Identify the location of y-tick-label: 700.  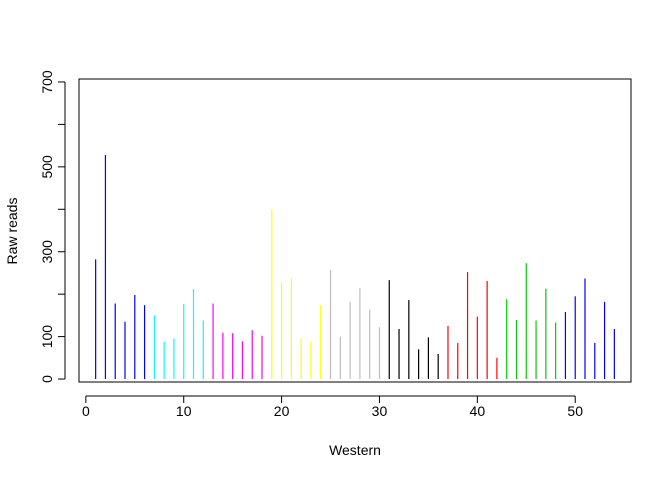
(47, 82).